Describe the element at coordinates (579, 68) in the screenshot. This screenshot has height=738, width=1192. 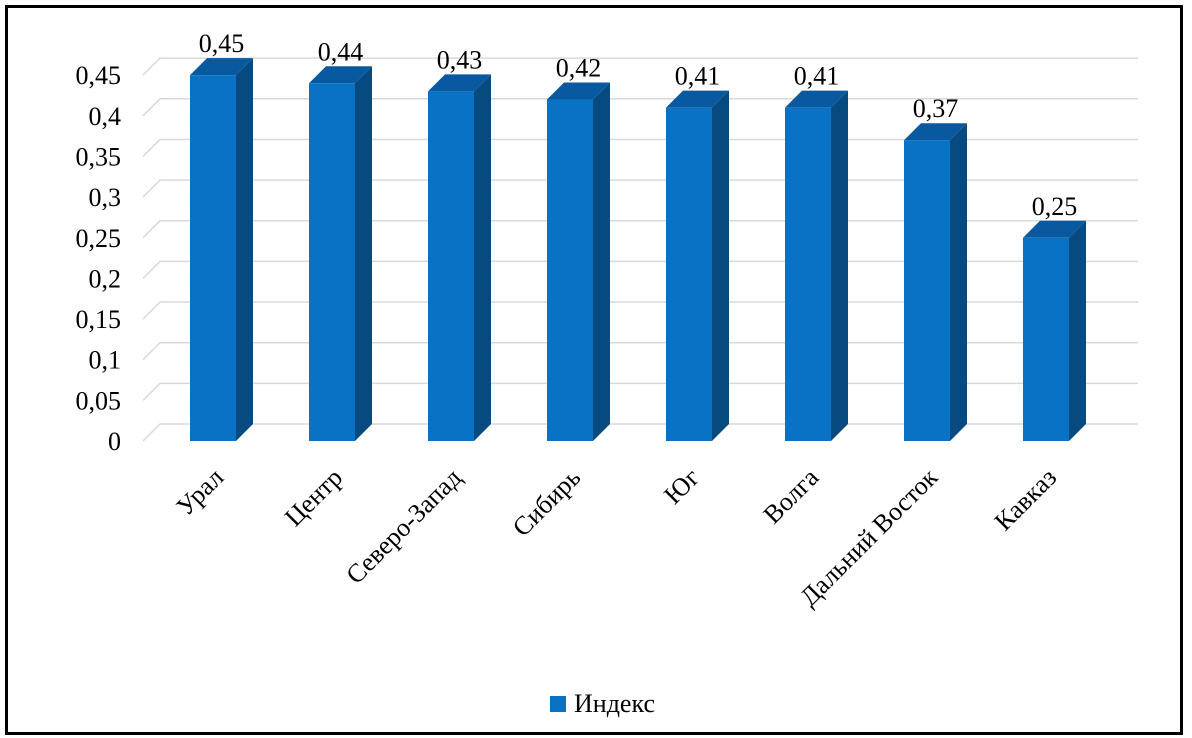
I see `data-label: 0,42` at that location.